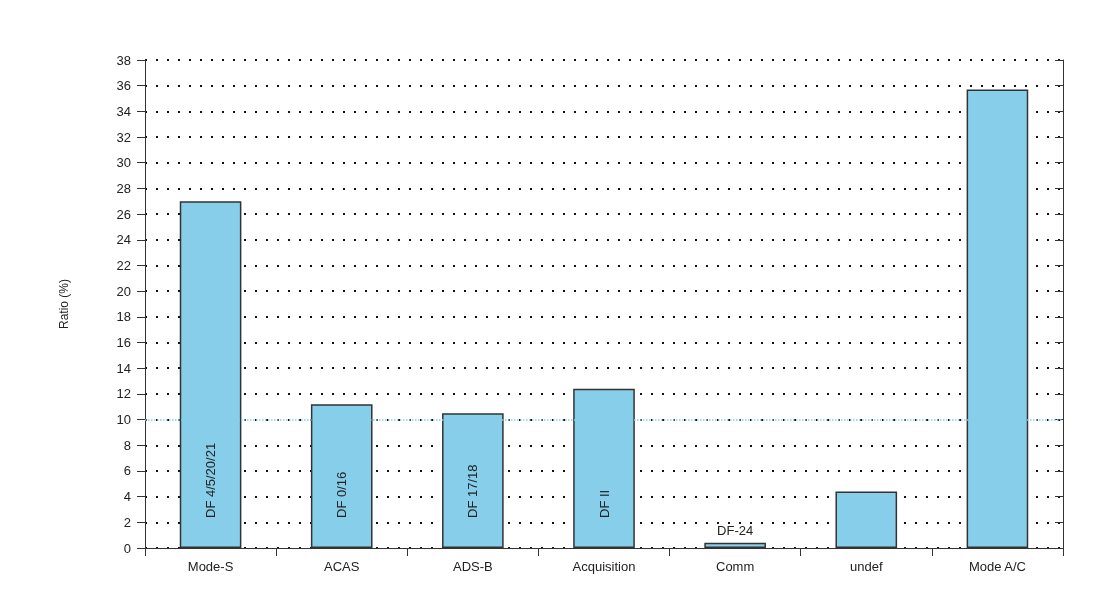 The height and width of the screenshot is (616, 1094). Describe the element at coordinates (123, 188) in the screenshot. I see `y-tick-label: 28` at that location.